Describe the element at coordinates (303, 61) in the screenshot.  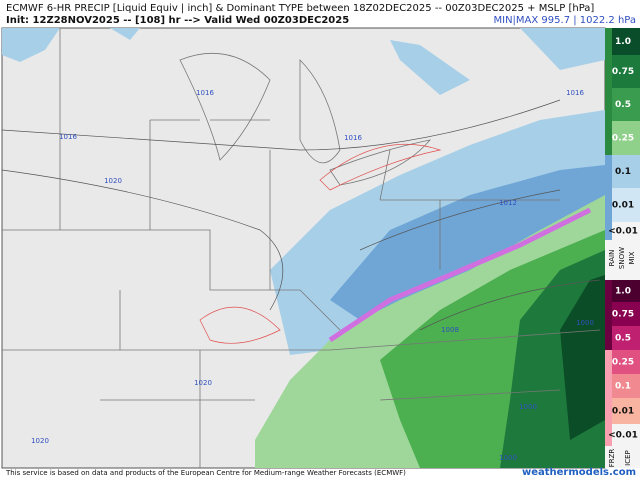
I see `snow-light` at that location.